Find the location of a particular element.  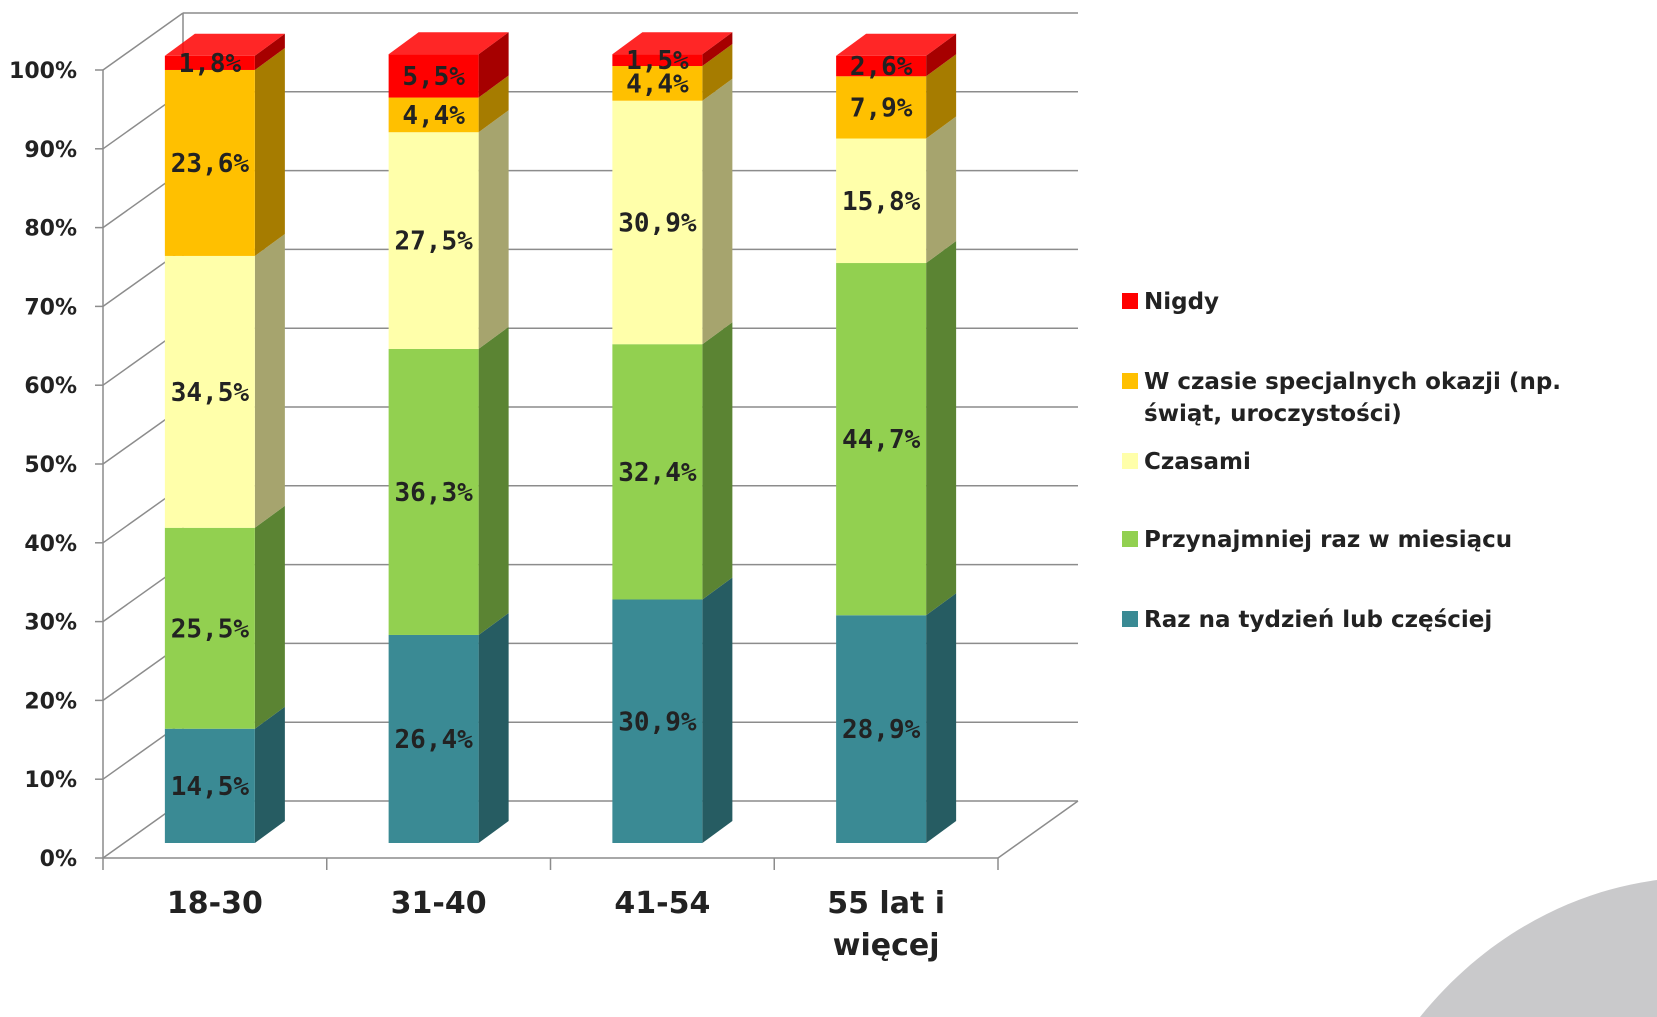

data-label: 34,5% is located at coordinates (210, 393).